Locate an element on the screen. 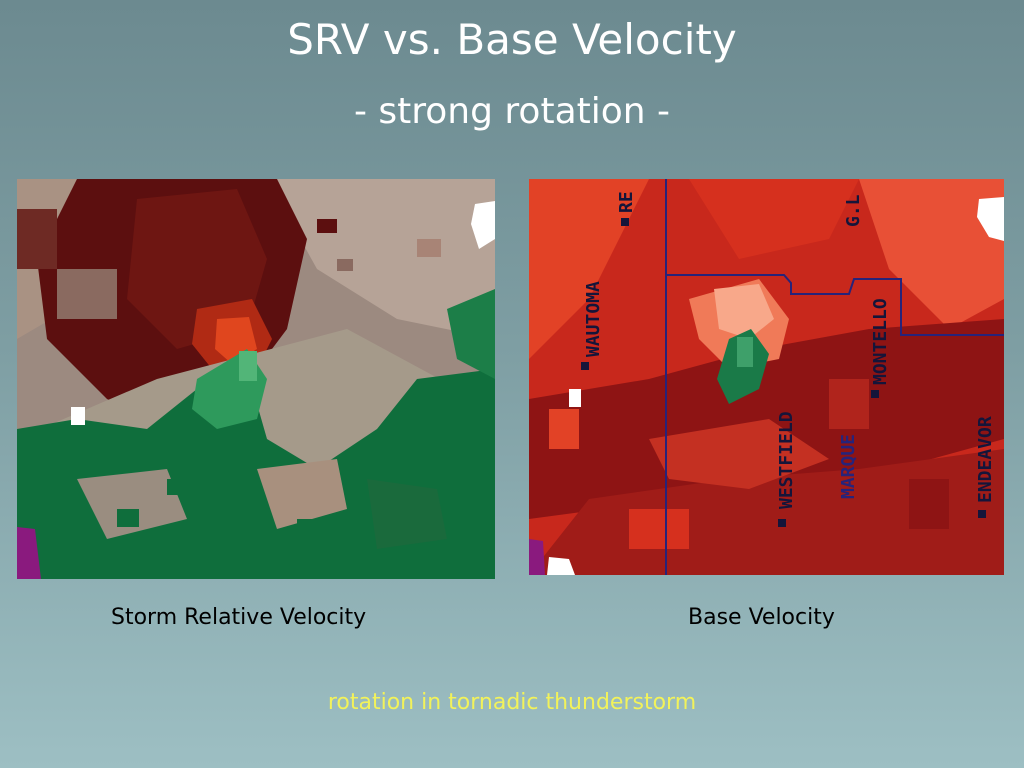  town-label-endeavor: ENDEAVOR is located at coordinates (985, 459).